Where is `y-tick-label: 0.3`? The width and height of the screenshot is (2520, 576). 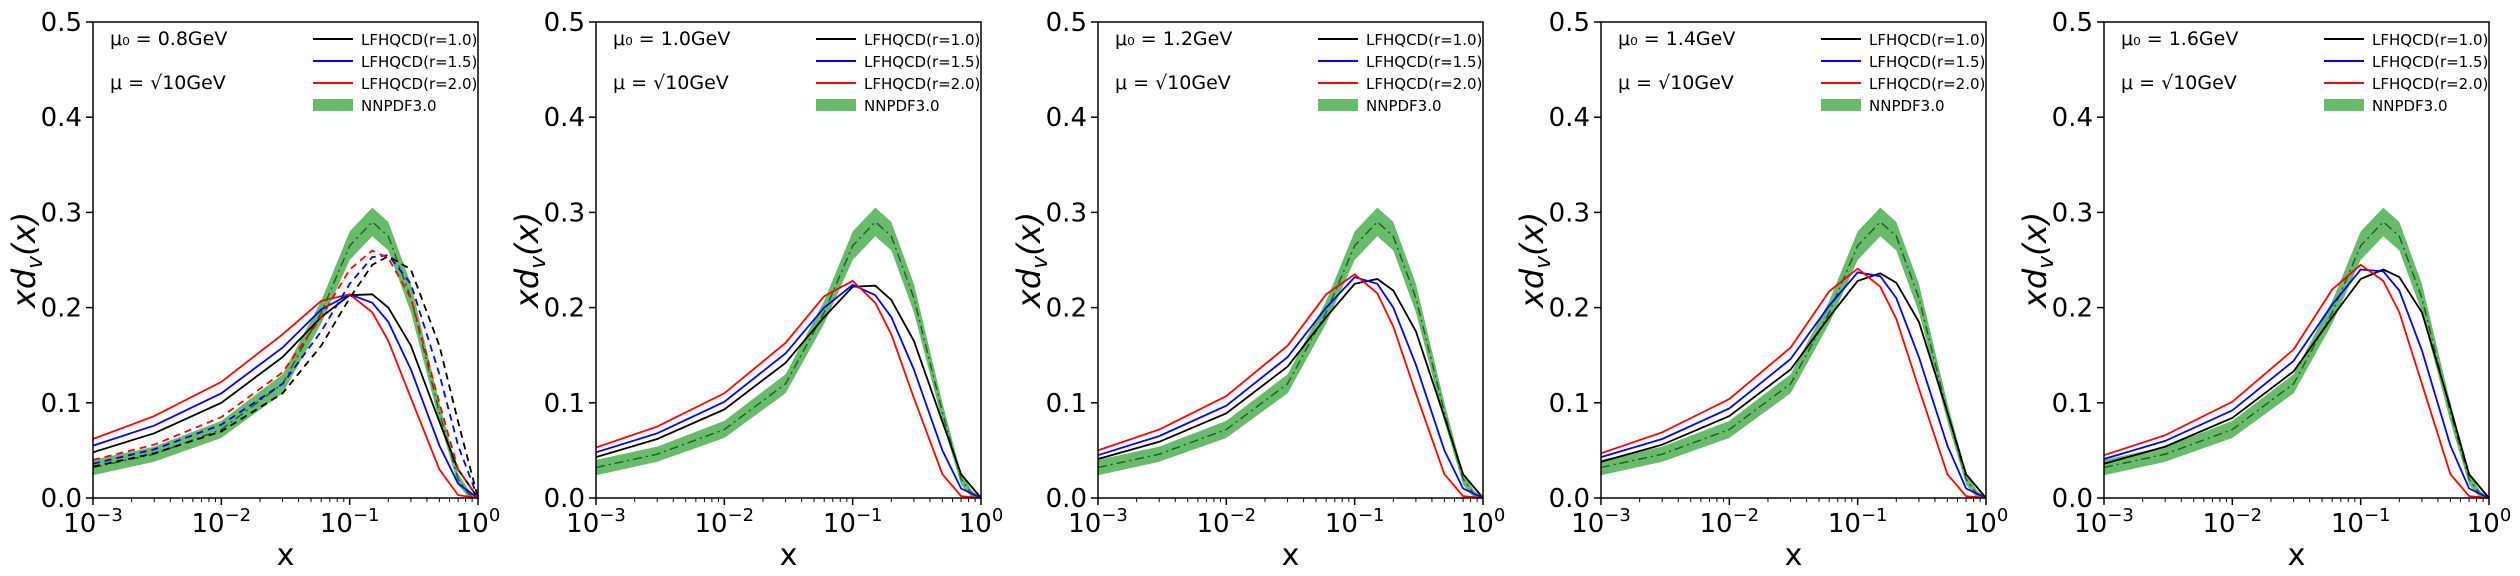
y-tick-label: 0.3 is located at coordinates (1066, 213).